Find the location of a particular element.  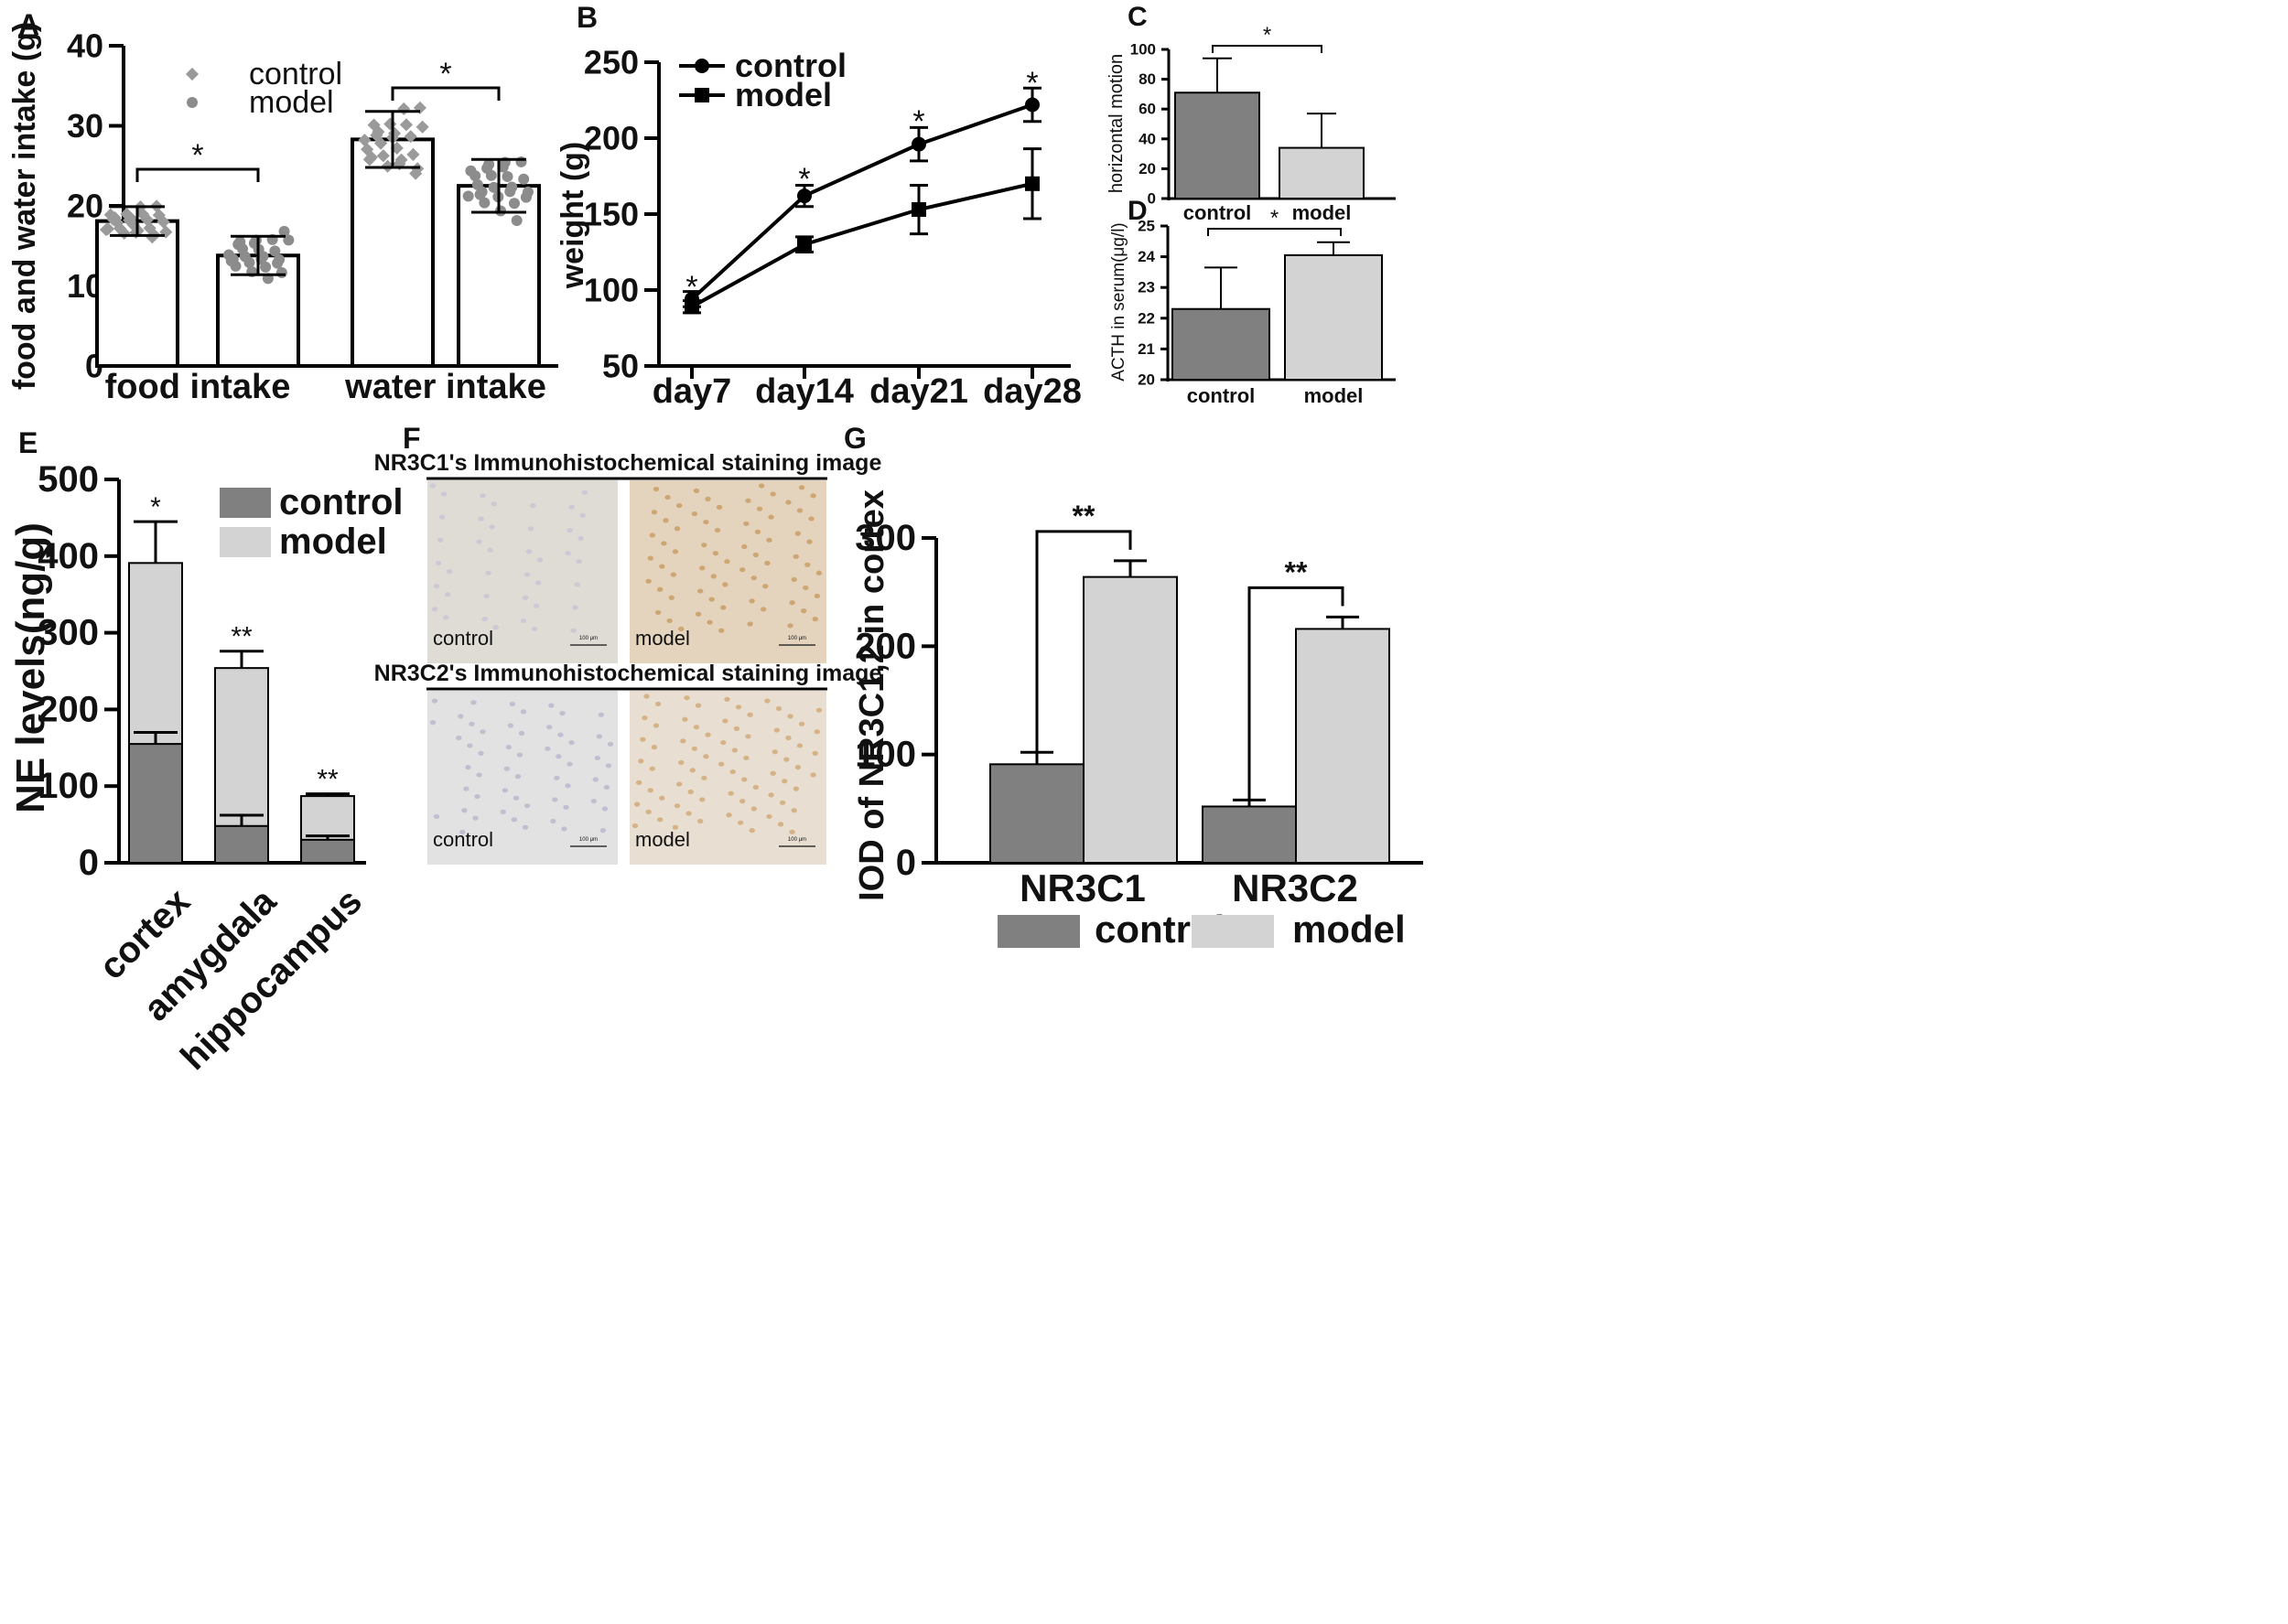

g-bar-model-NR3C1 is located at coordinates (1130, 719).